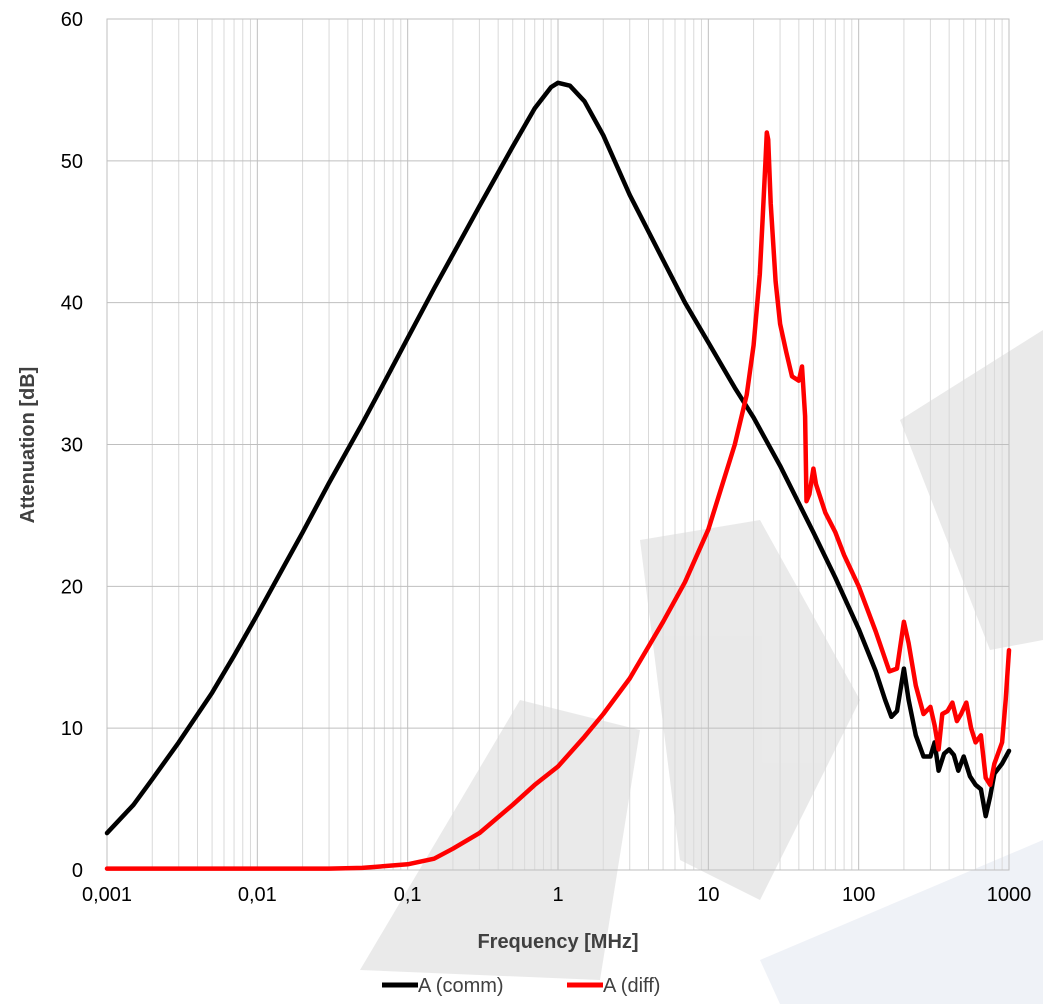 Image resolution: width=1043 pixels, height=1004 pixels. I want to click on x-axis-title: Frequency [MHz], so click(557, 942).